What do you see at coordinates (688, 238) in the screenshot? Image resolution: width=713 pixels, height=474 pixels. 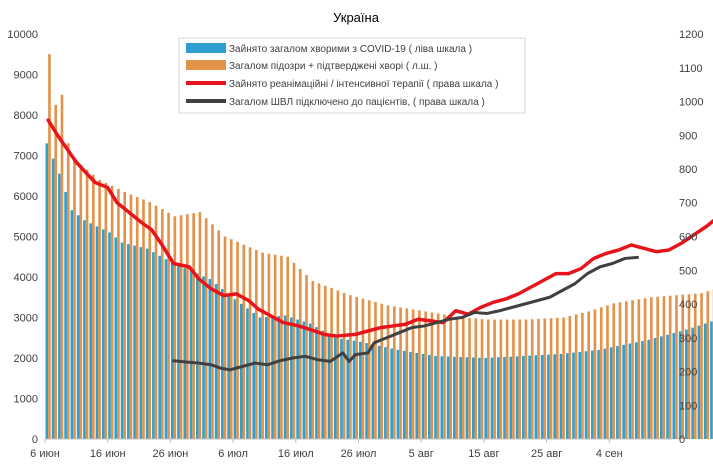 I see `y-right-tick-label: 600` at bounding box center [688, 238].